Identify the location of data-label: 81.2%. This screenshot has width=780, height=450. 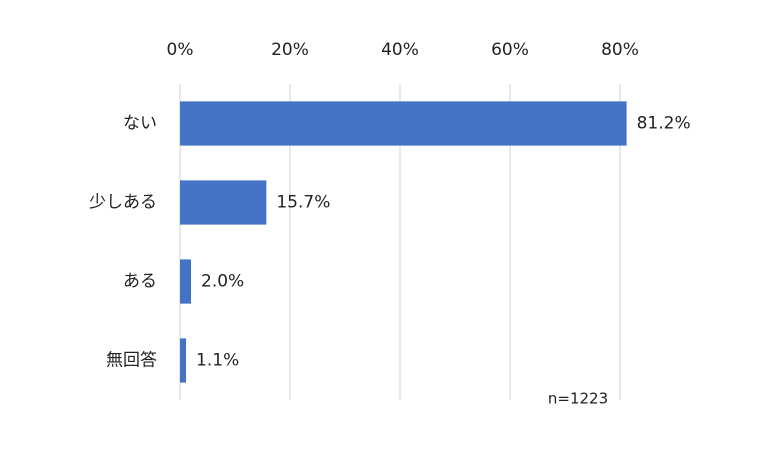
(664, 124).